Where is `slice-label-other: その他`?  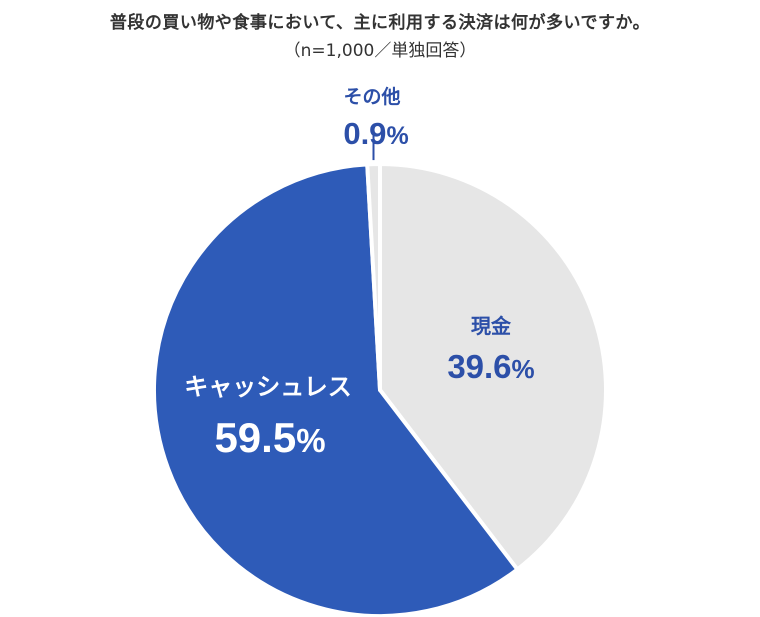 slice-label-other: その他 is located at coordinates (371, 96).